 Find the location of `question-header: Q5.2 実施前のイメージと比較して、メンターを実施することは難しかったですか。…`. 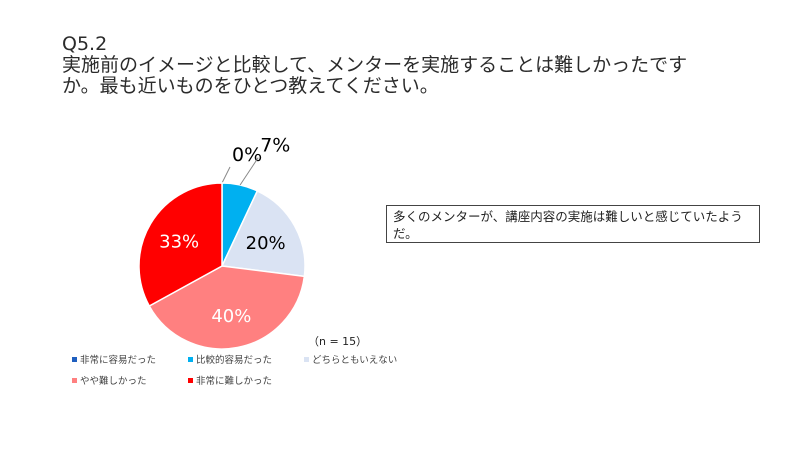

question-header: Q5.2 実施前のイメージと比較して、メンターを実施することは難しかったですか。… is located at coordinates (412, 65).